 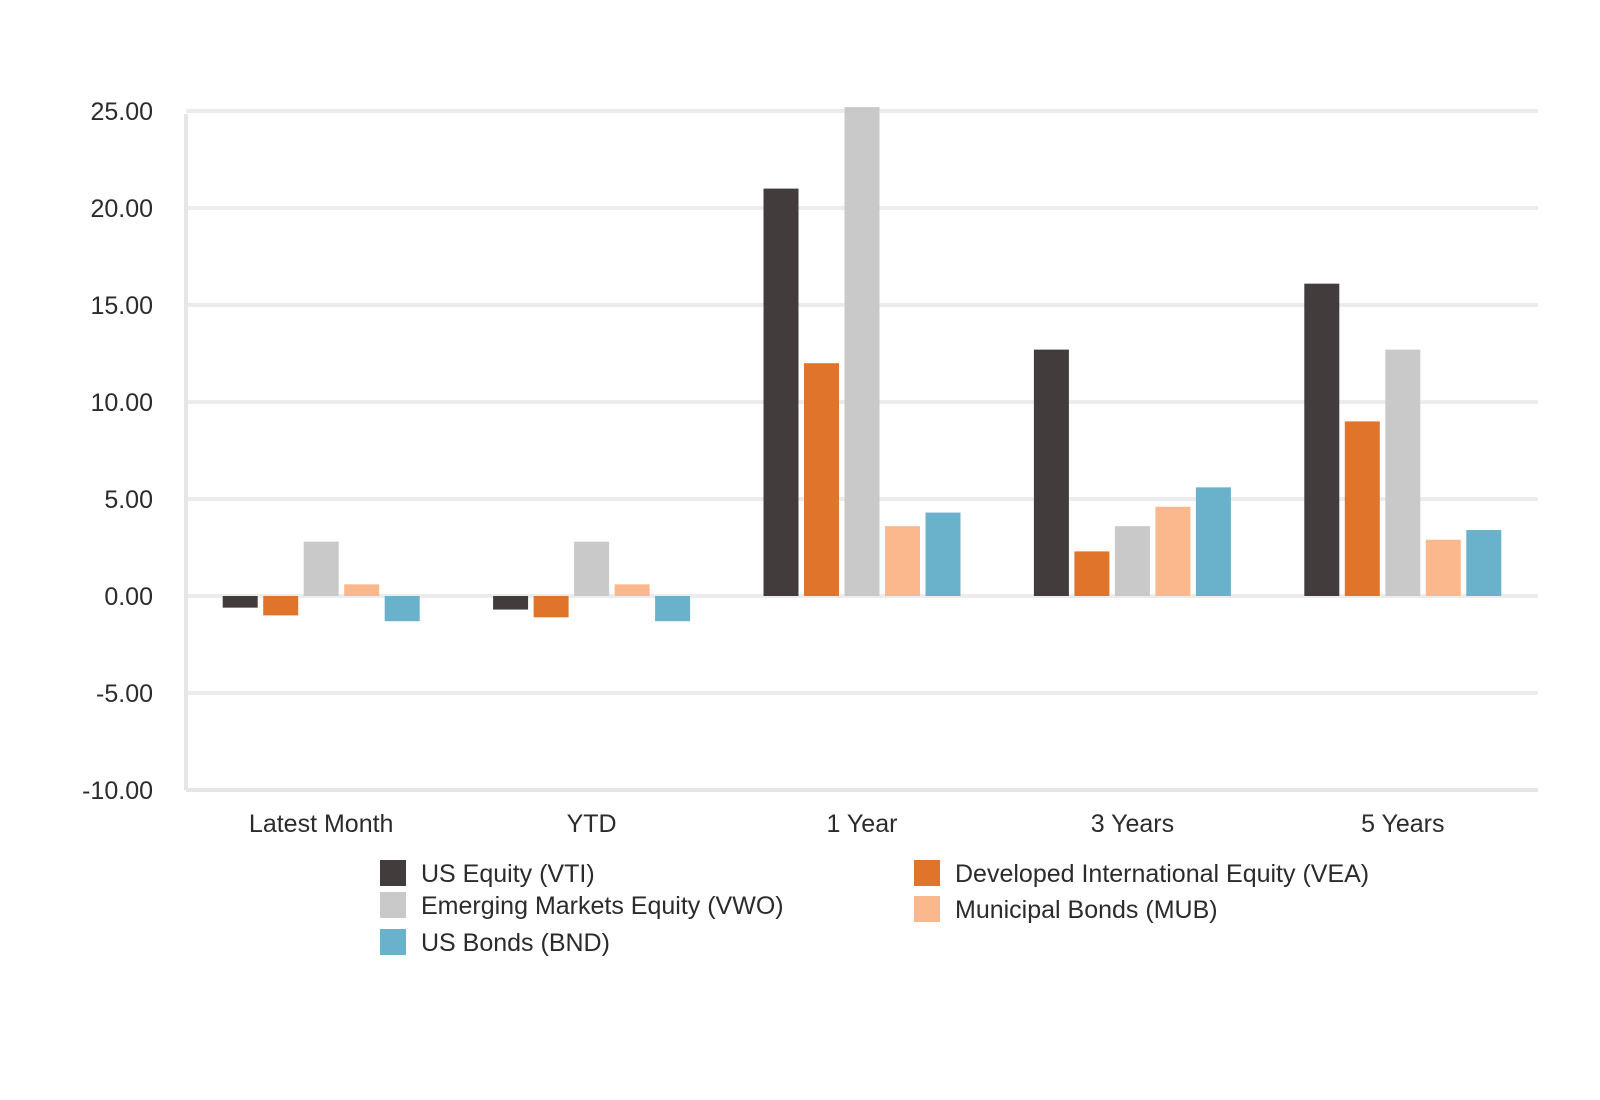 What do you see at coordinates (515, 943) in the screenshot?
I see `legend-label: US Bonds (BND)` at bounding box center [515, 943].